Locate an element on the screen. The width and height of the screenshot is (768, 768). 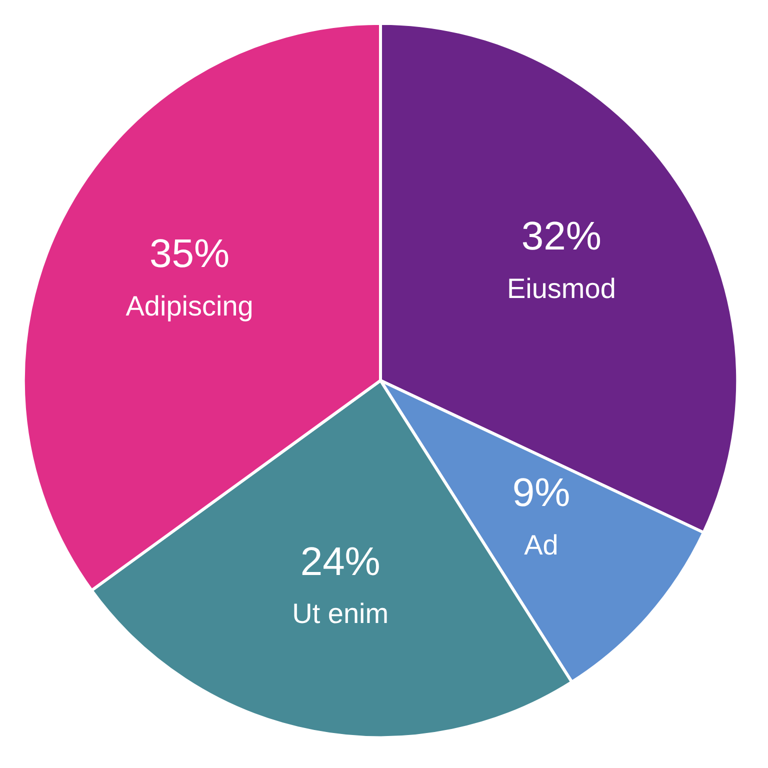
data-label: 35% is located at coordinates (190, 254).